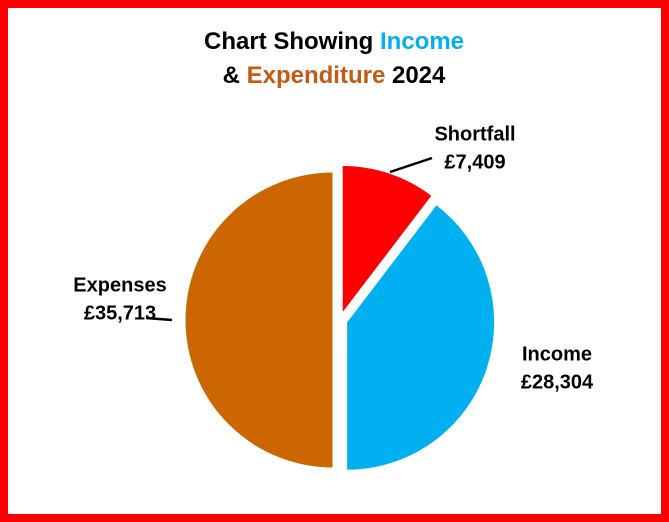  What do you see at coordinates (422, 41) in the screenshot?
I see `title-part: Income` at bounding box center [422, 41].